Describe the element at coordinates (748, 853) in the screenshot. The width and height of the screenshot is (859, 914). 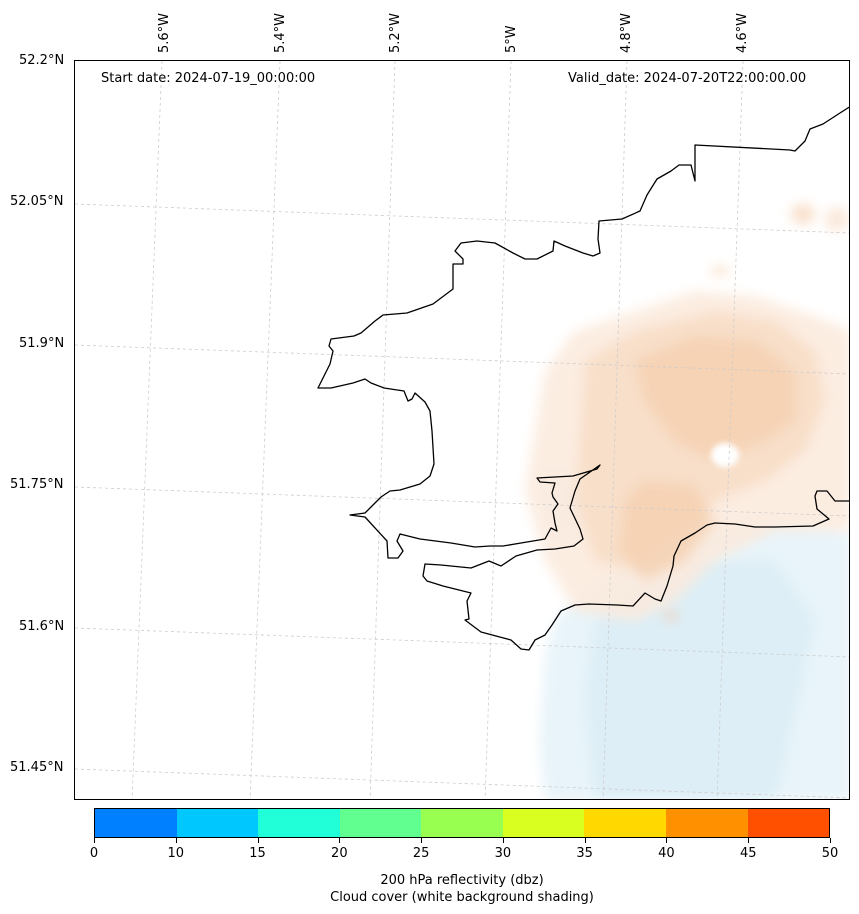
I see `colorbar-tick-label: 45` at that location.